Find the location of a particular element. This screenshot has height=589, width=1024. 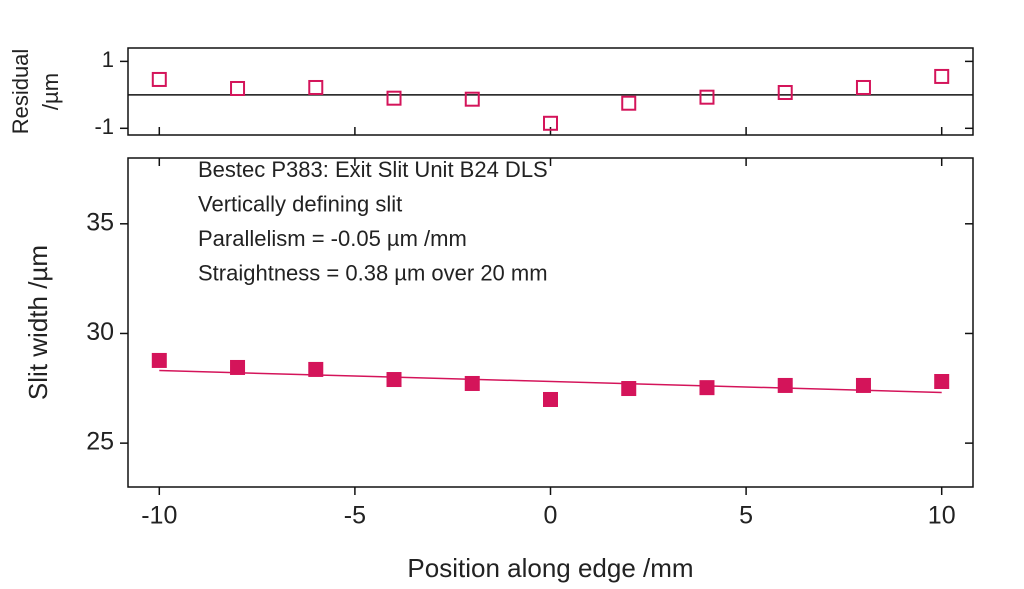

x-tick-label: -10 is located at coordinates (159, 516).